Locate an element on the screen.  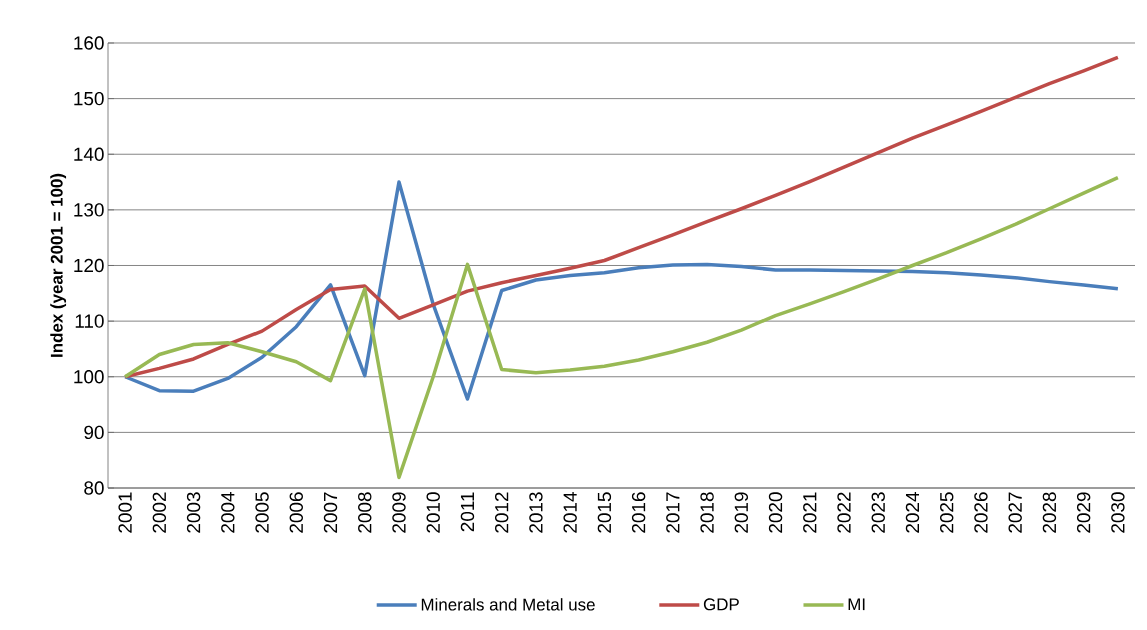
y-tick-label: 110 is located at coordinates (89, 321).